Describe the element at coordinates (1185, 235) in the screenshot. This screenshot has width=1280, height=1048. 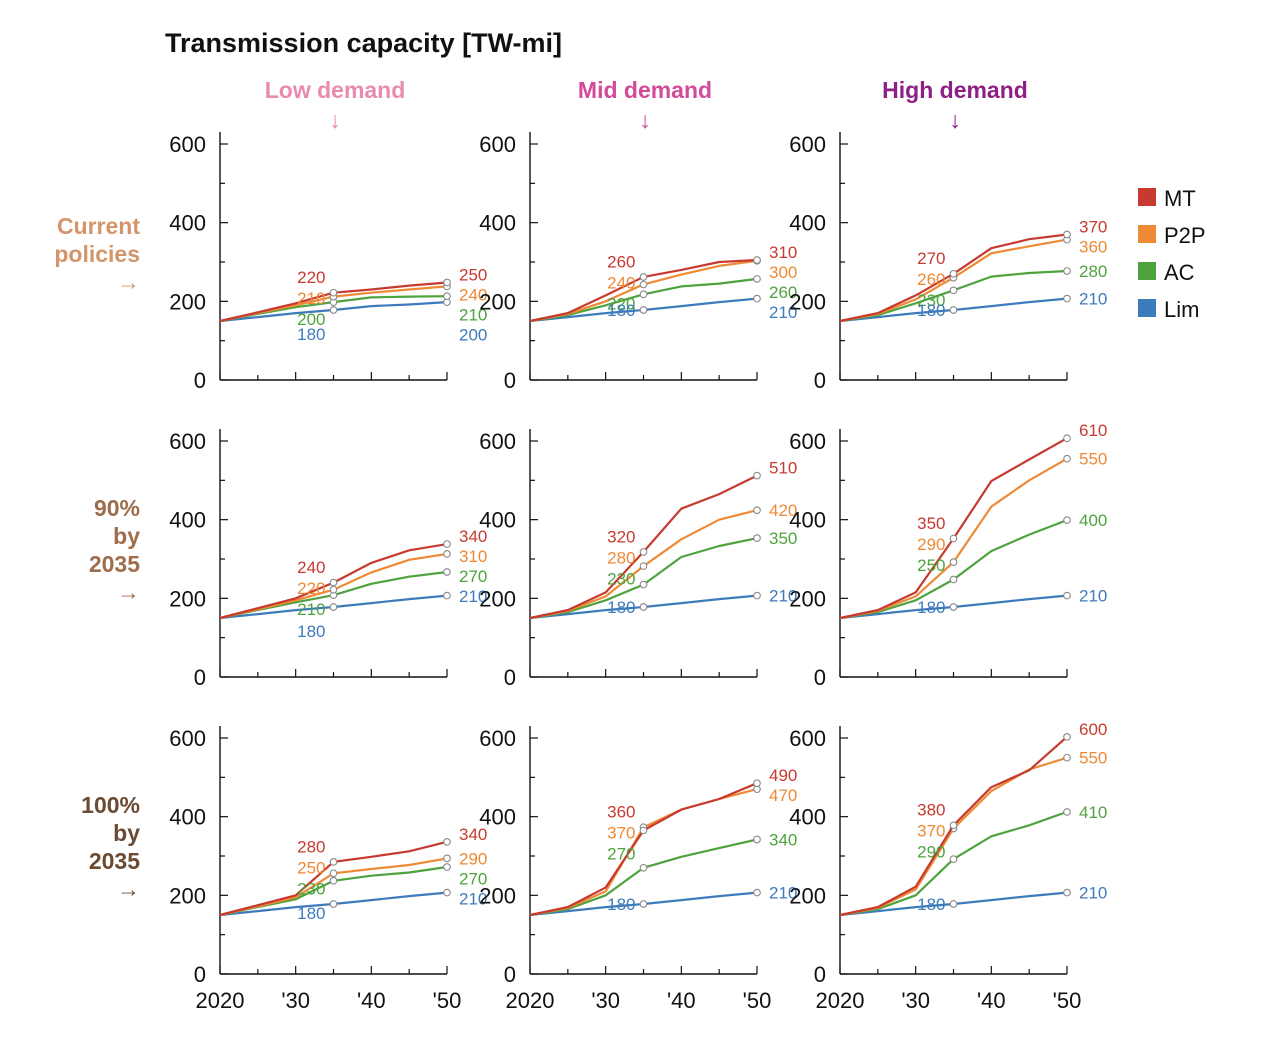
I see `legend-label: P2P` at that location.